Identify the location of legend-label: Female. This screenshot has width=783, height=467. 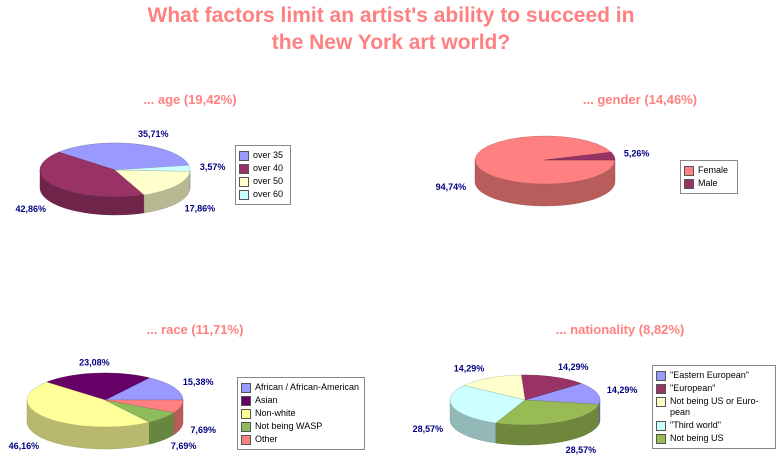
(713, 170).